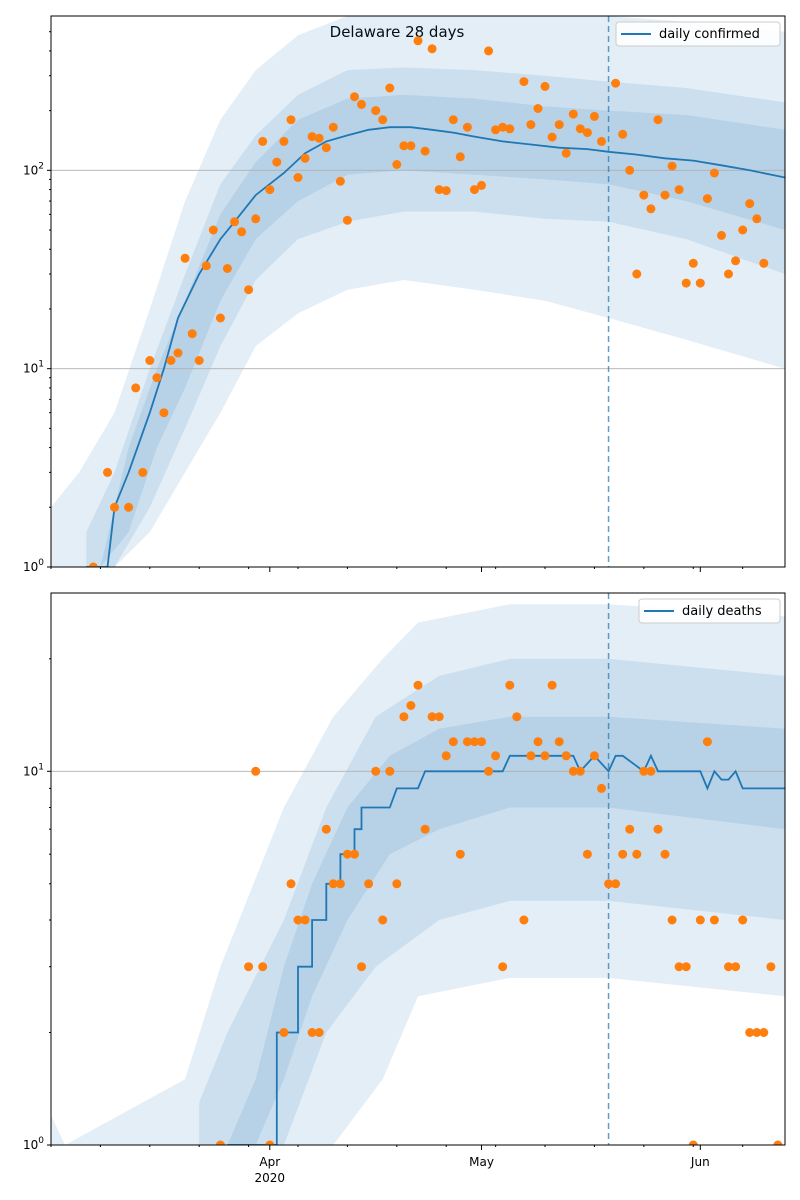 The height and width of the screenshot is (1200, 800). Describe the element at coordinates (33, 169) in the screenshot. I see `y-tick-label: 10²` at that location.